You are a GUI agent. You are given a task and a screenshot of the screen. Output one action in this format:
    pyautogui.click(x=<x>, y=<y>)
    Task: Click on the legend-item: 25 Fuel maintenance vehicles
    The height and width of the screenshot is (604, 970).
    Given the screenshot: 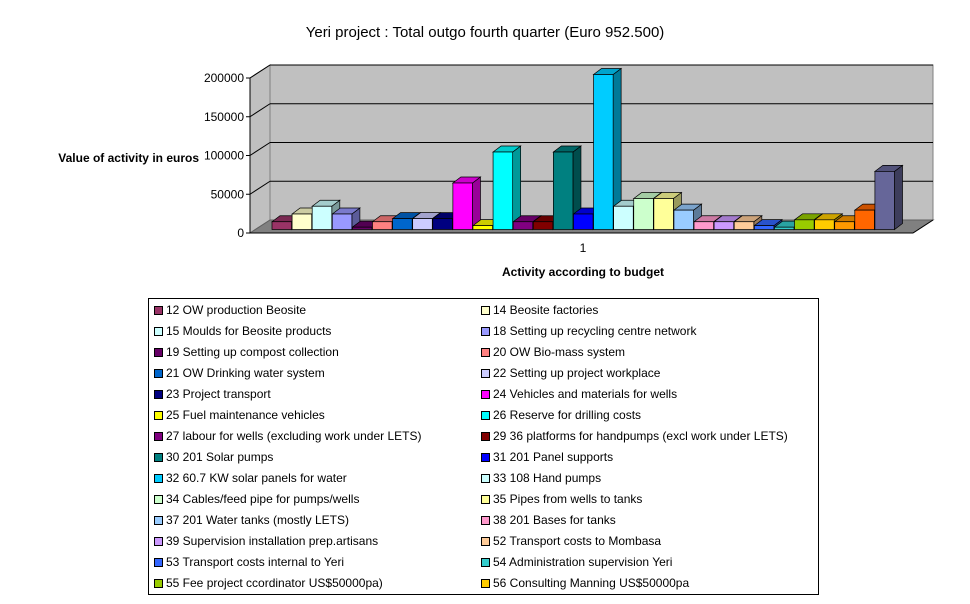 What is the action you would take?
    pyautogui.click(x=239, y=415)
    